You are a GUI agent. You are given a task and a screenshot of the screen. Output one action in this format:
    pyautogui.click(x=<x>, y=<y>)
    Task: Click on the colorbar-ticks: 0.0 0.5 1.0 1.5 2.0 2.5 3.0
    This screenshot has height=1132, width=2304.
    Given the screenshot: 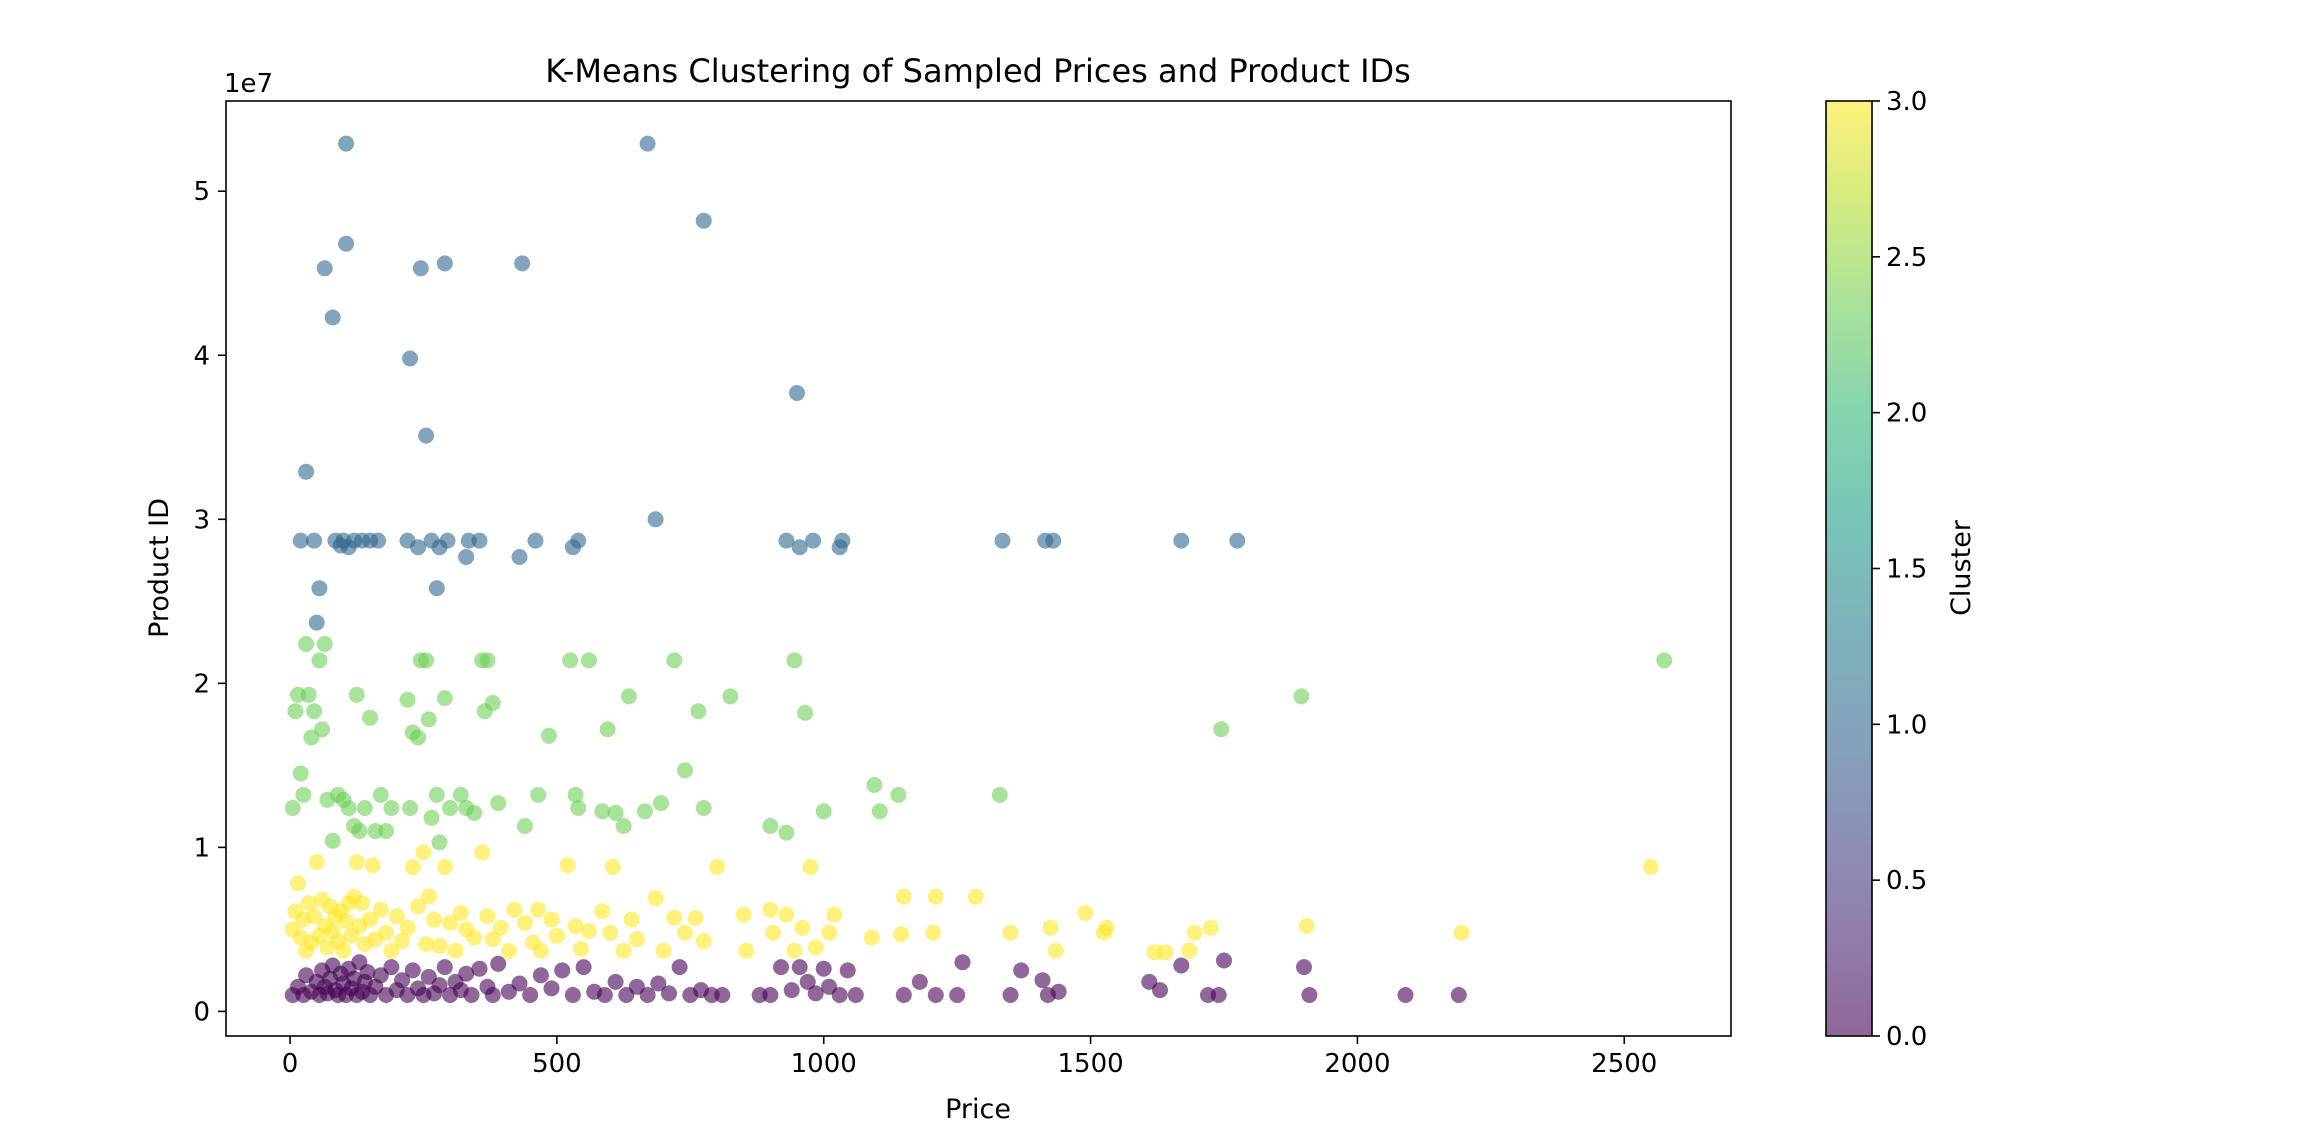 What is the action you would take?
    pyautogui.click(x=1899, y=569)
    